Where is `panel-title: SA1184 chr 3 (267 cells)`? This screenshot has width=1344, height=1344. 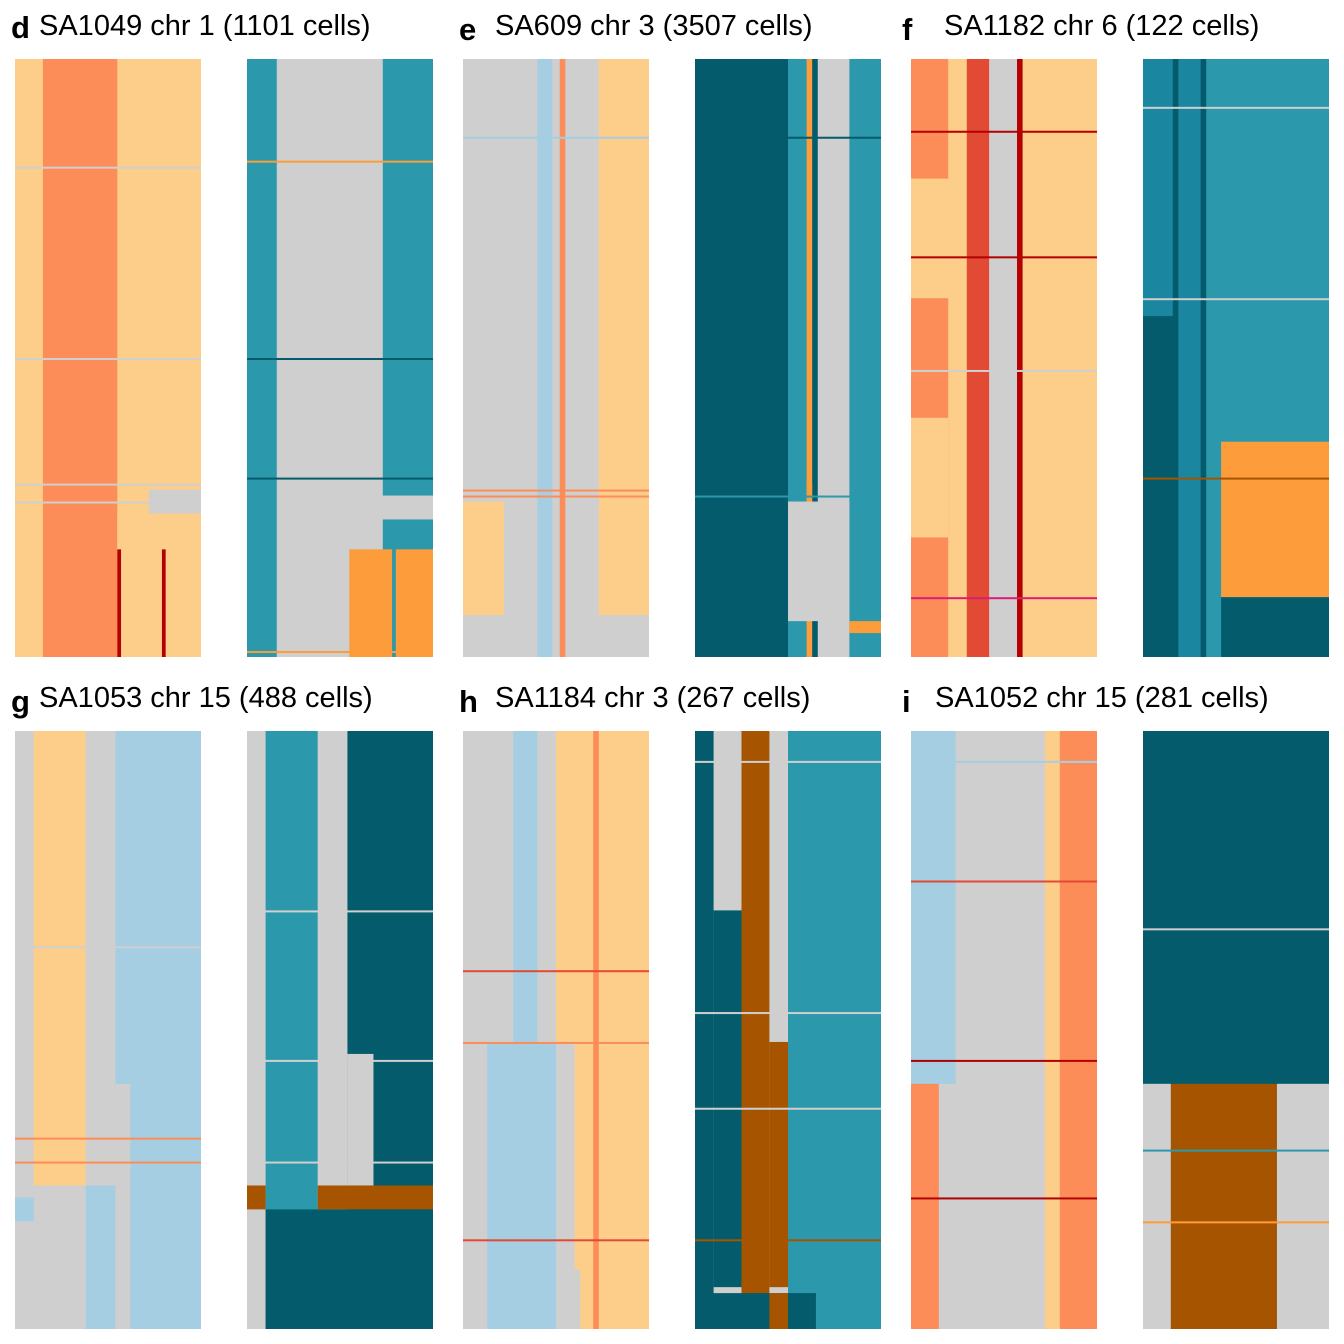
panel-title: SA1184 chr 3 (267 cells) is located at coordinates (653, 698).